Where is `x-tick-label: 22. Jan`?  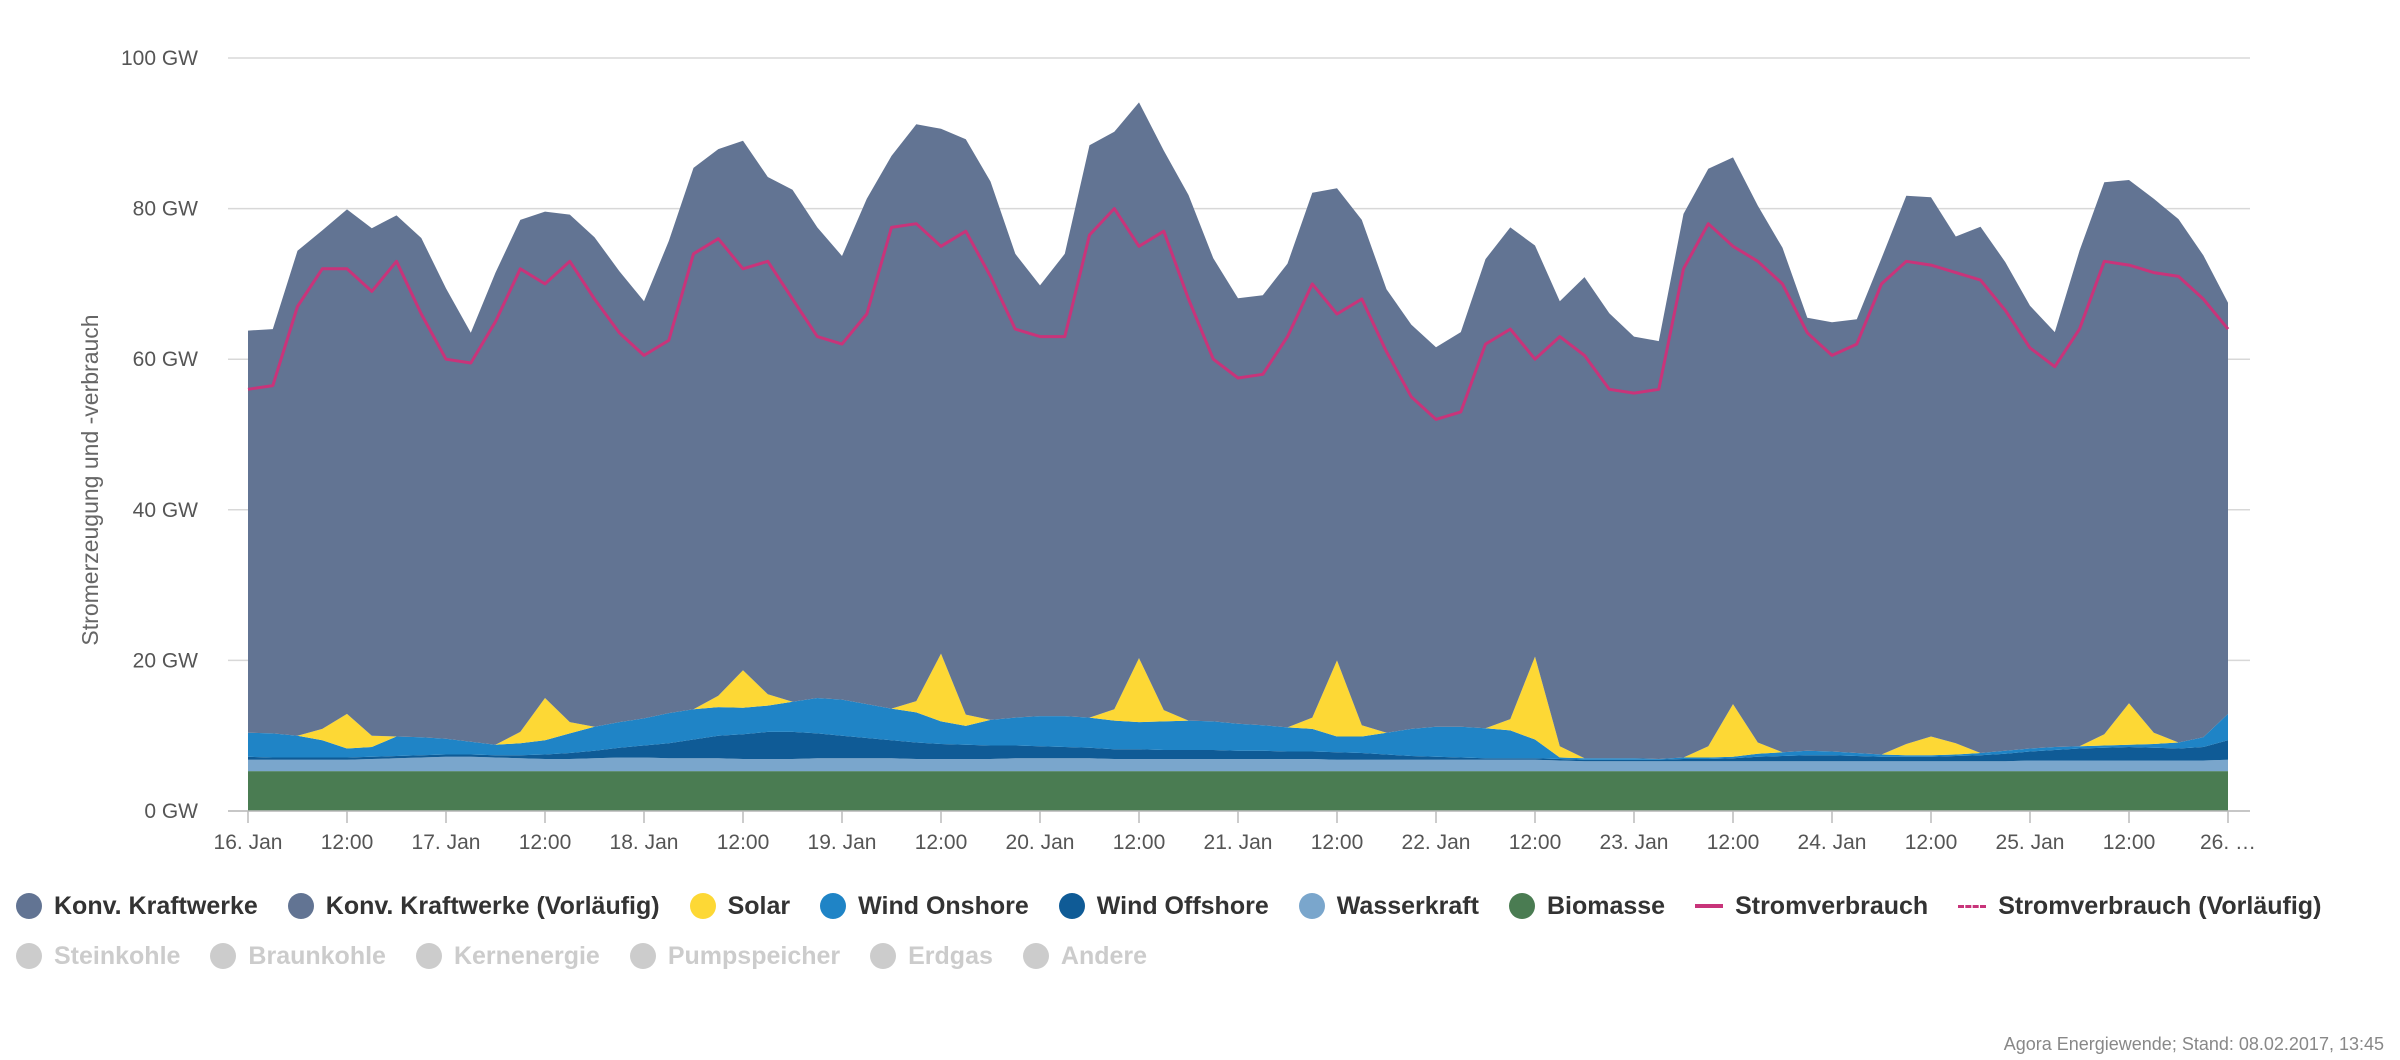
x-tick-label: 22. Jan is located at coordinates (1436, 842).